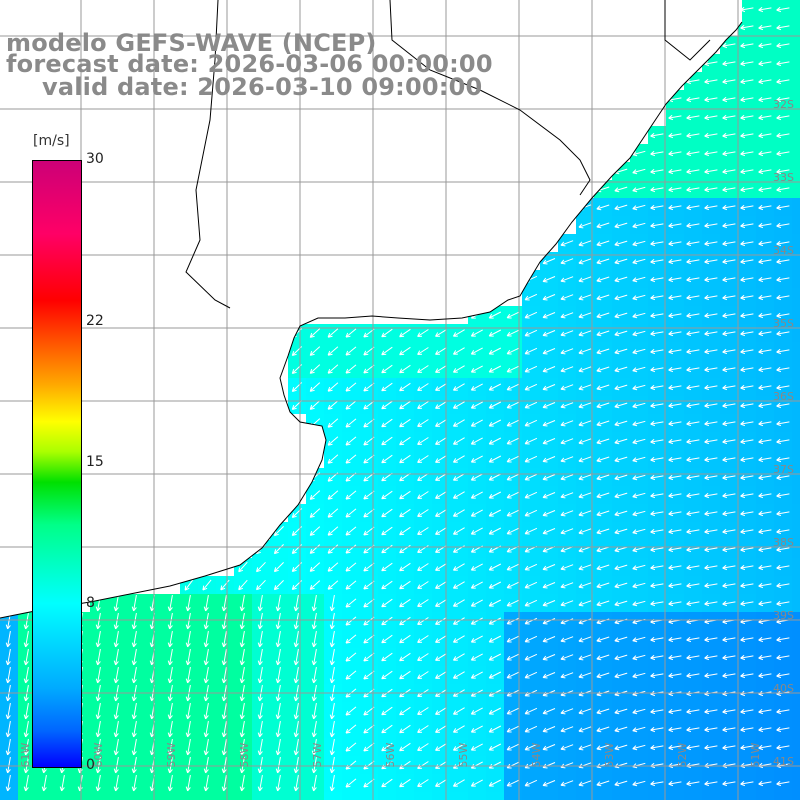 Image resolution: width=800 pixels, height=800 pixels. Describe the element at coordinates (51, 141) in the screenshot. I see `colorbar-units: [m/s]` at that location.